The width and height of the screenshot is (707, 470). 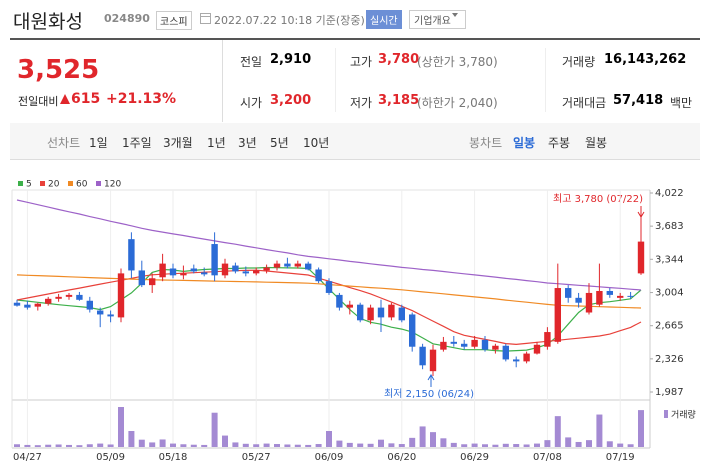 What do you see at coordinates (669, 392) in the screenshot?
I see `y-tick-label: 1,987` at bounding box center [669, 392].